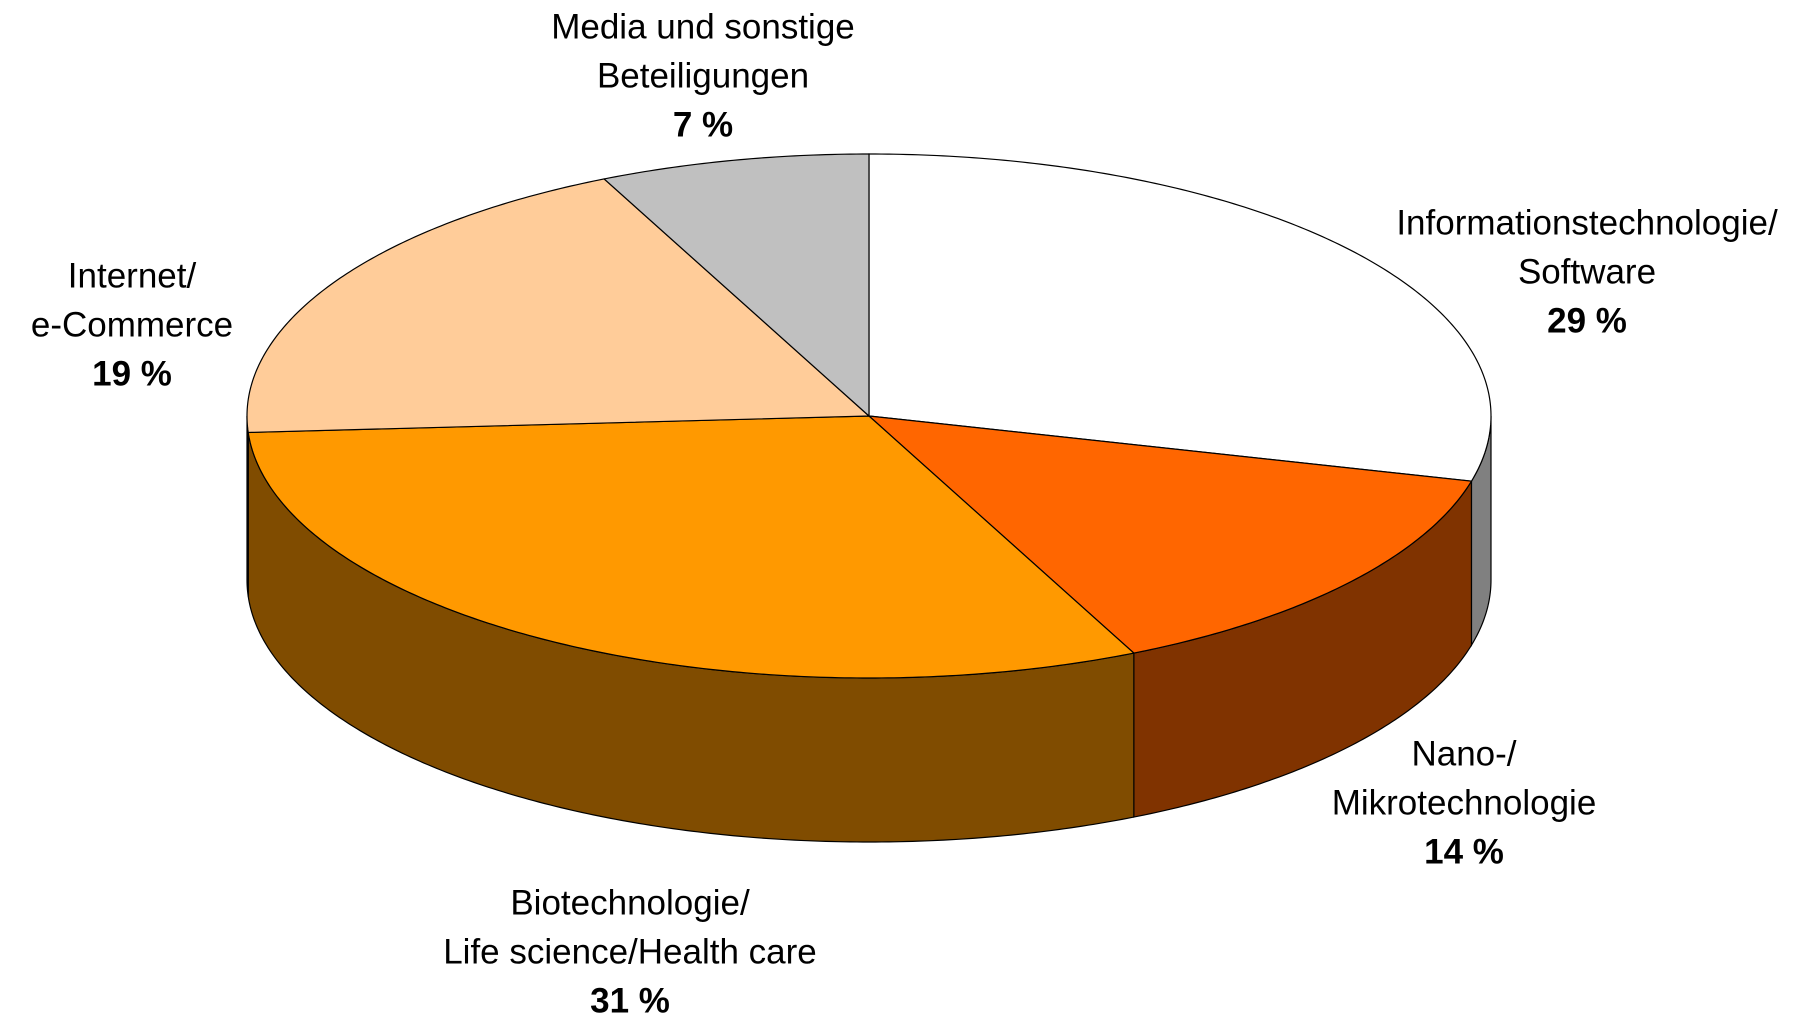 The width and height of the screenshot is (1820, 1013). What do you see at coordinates (1587, 222) in the screenshot?
I see `slice-label: Informationstechnologie/` at bounding box center [1587, 222].